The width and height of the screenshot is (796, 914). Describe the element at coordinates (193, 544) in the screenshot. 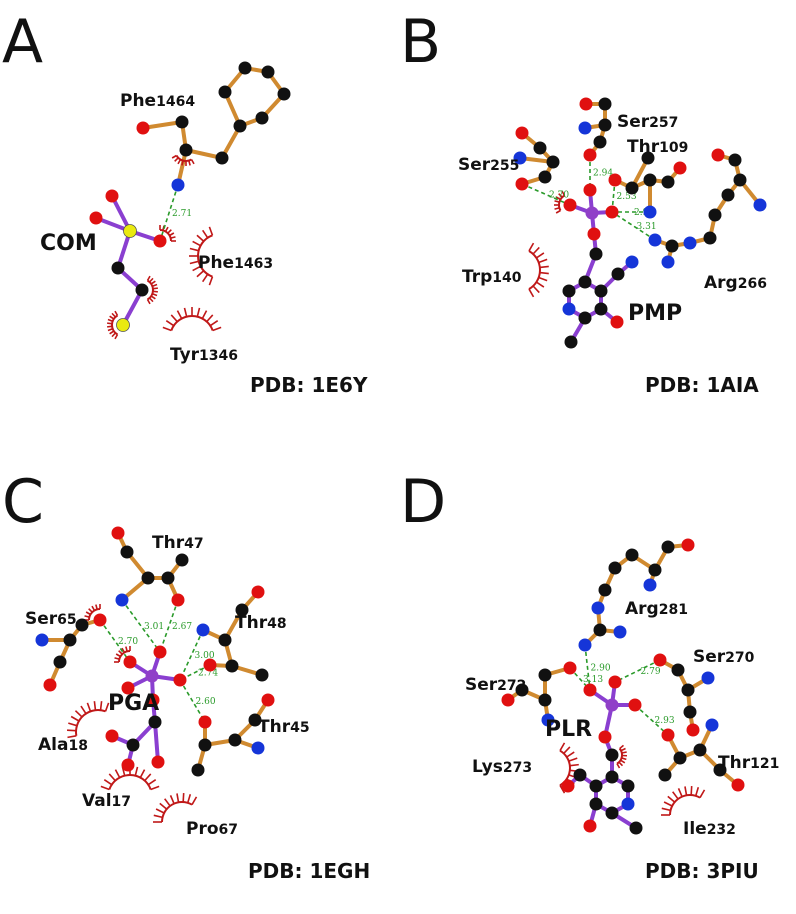

I see `residue-number: 47` at that location.